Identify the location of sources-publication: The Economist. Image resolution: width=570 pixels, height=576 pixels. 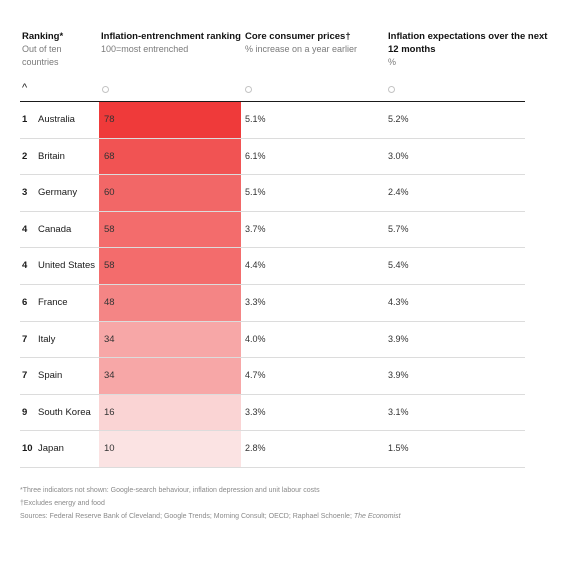
(377, 516).